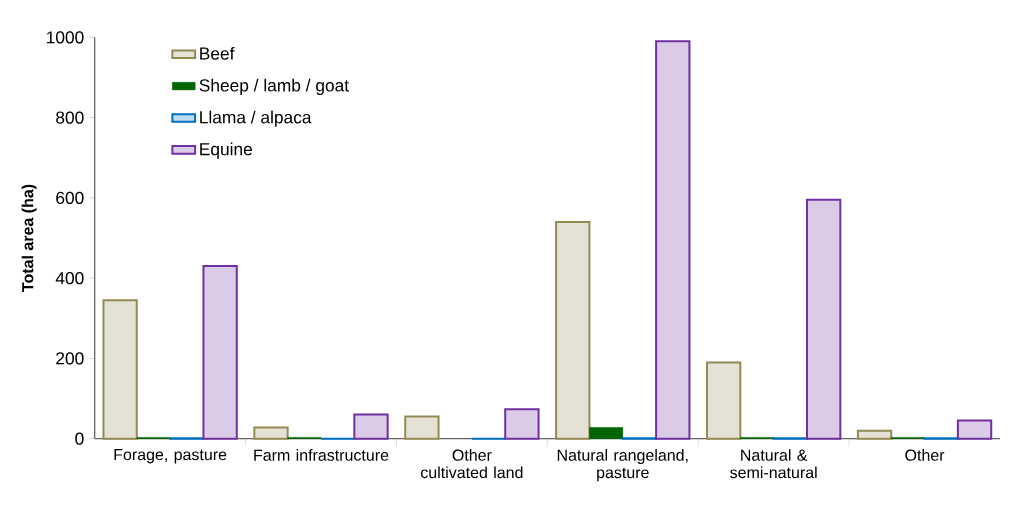 Image resolution: width=1010 pixels, height=532 pixels. What do you see at coordinates (29, 238) in the screenshot?
I see `y-axis-title: Total area (ha)` at bounding box center [29, 238].